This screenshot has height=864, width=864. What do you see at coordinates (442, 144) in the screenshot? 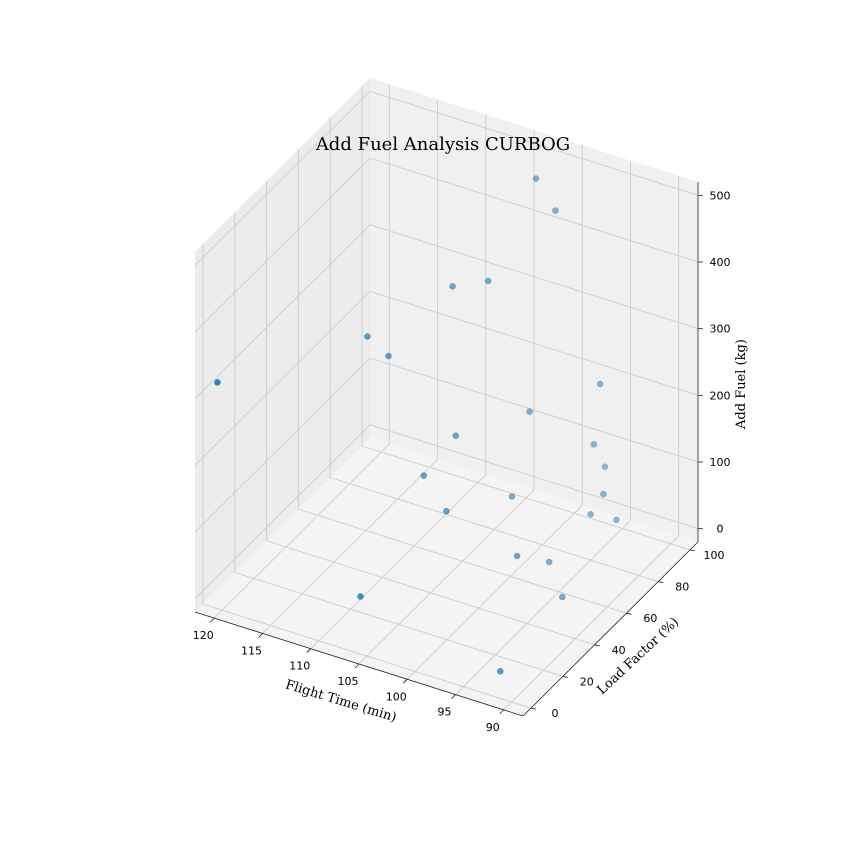
I see `chart-title: Add Fuel Analysis CURBOG` at bounding box center [442, 144].